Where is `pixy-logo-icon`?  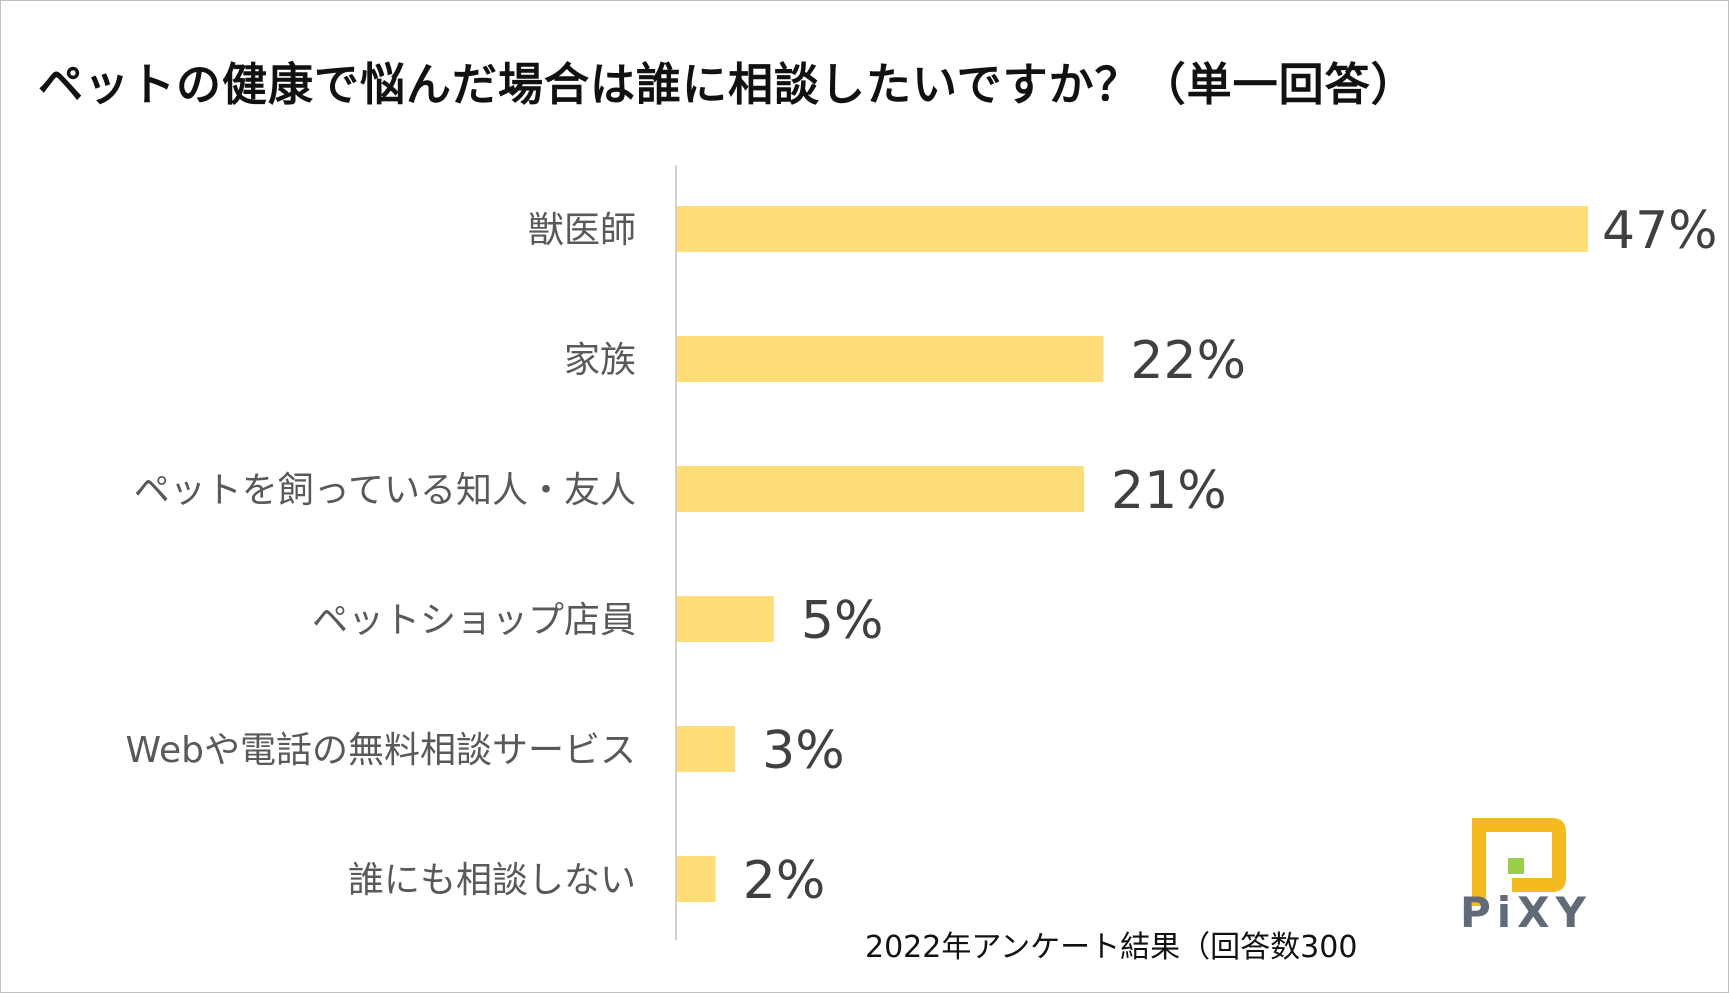
pixy-logo-icon is located at coordinates (1519, 862).